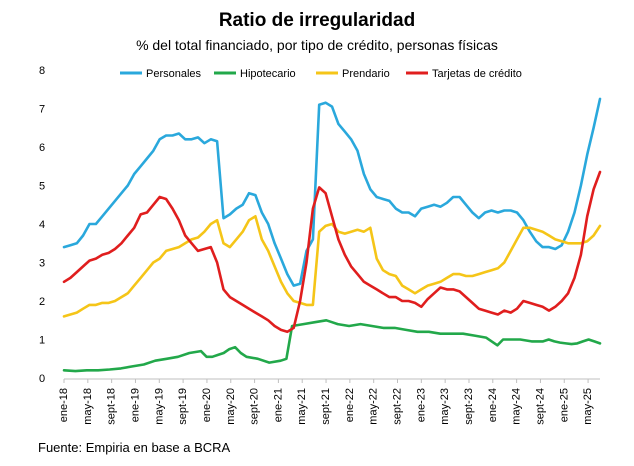 The image size is (634, 466). I want to click on legend-label: Personales, so click(174, 74).